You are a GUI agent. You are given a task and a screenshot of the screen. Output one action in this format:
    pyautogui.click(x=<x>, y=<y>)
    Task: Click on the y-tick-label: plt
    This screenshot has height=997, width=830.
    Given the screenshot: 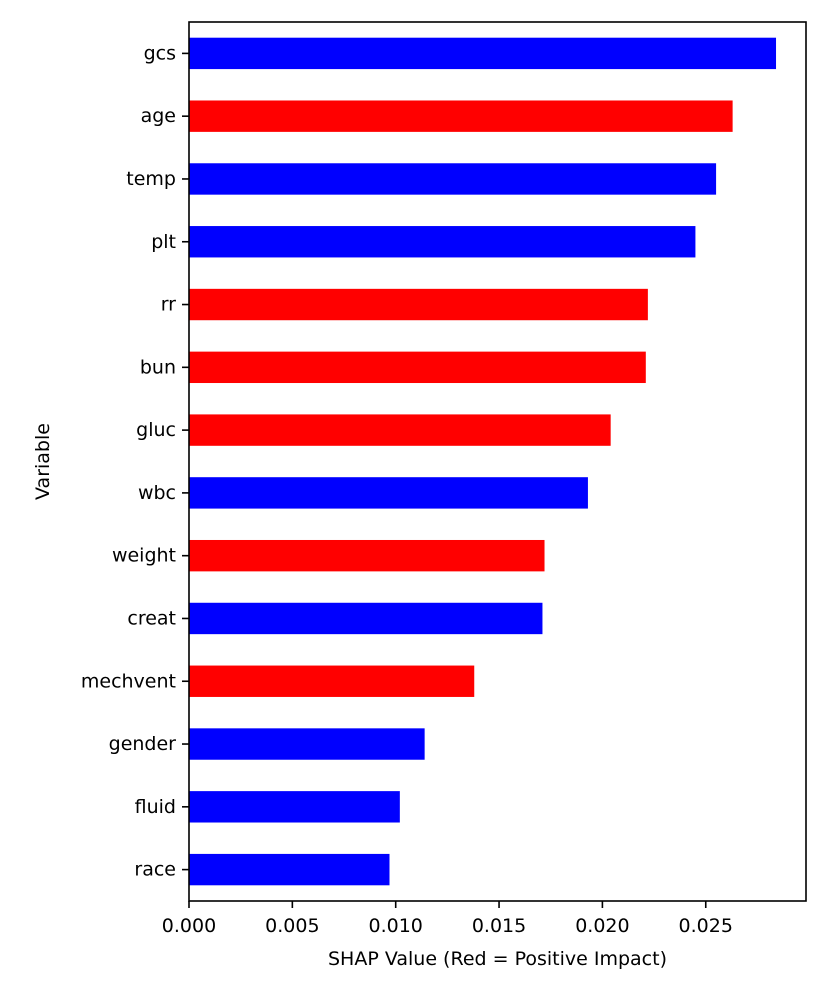 What is the action you would take?
    pyautogui.click(x=163, y=242)
    